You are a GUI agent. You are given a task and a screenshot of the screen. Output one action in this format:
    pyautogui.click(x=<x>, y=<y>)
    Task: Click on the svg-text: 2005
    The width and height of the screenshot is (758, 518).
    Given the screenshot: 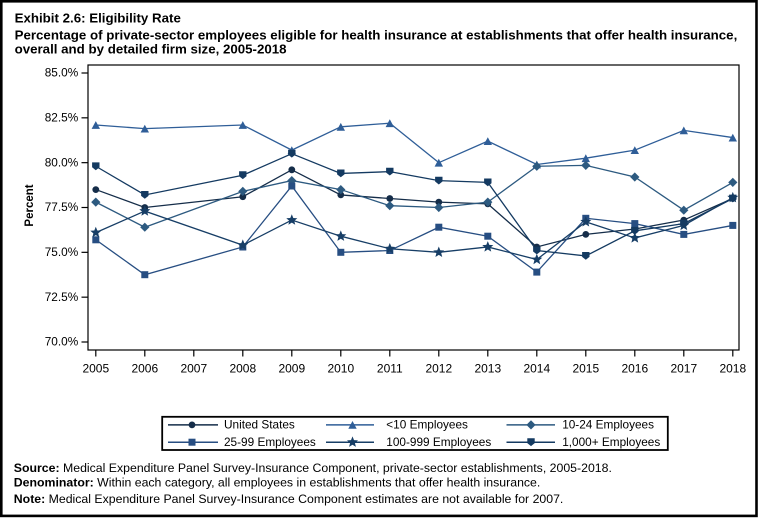 What is the action you would take?
    pyautogui.click(x=95, y=369)
    